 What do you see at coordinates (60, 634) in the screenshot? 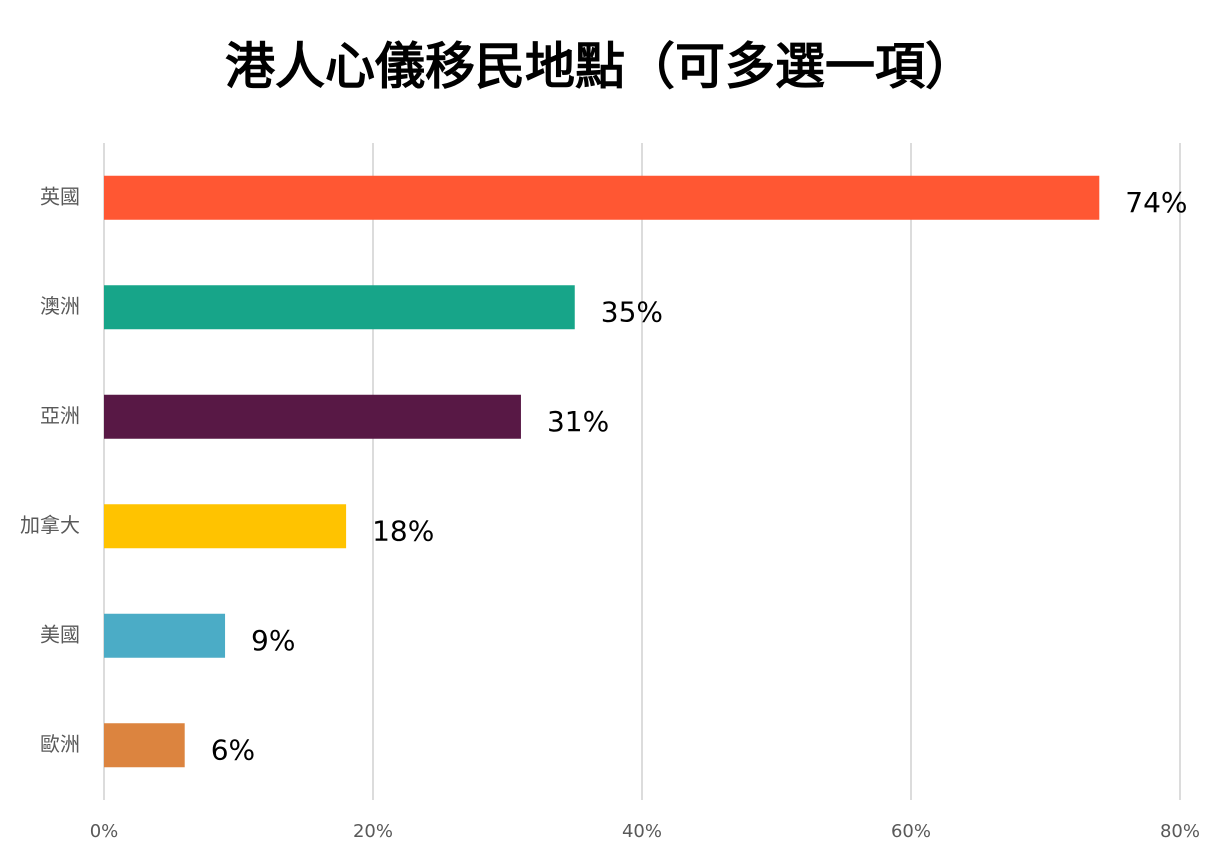
I see `y-tick-label: 美國` at bounding box center [60, 634].